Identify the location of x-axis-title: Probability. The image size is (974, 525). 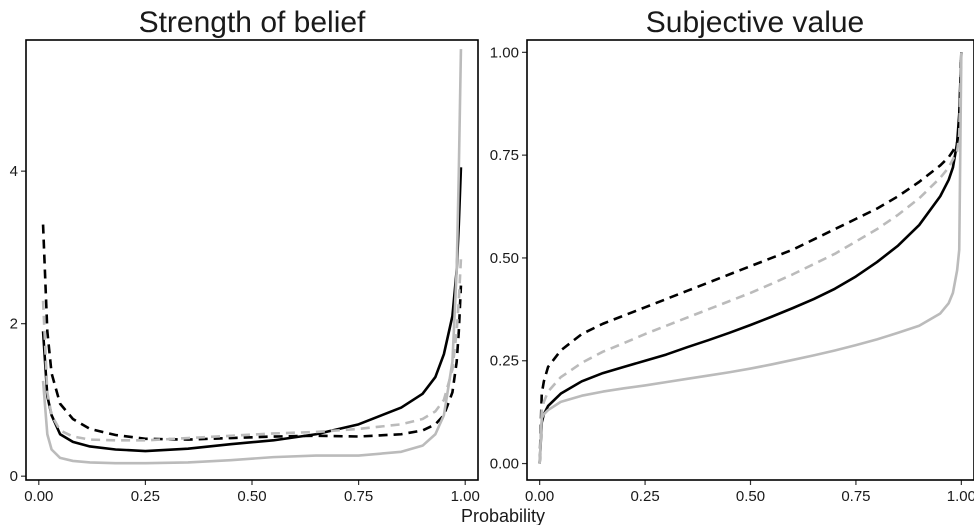
(503, 515).